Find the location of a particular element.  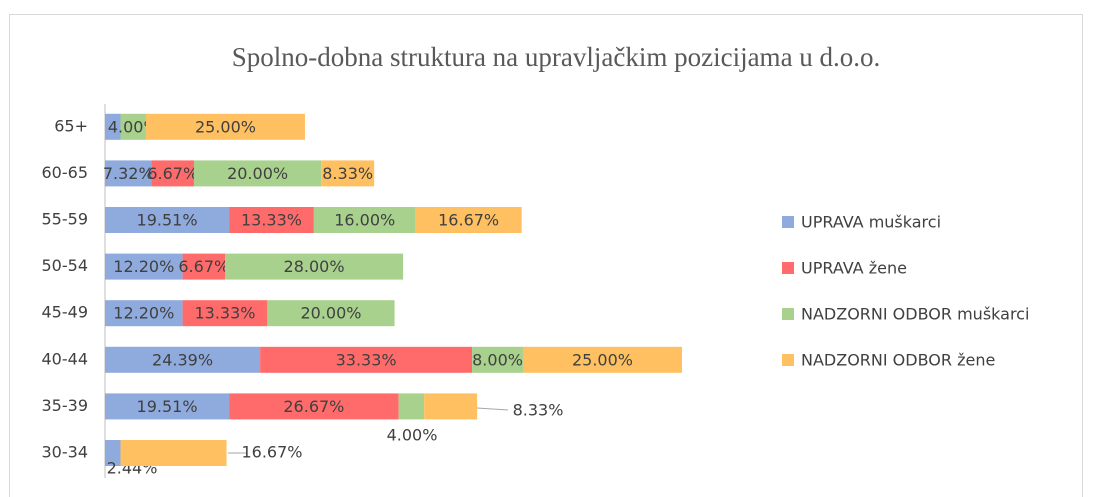

y-tick-label: 45-49 is located at coordinates (65, 312).